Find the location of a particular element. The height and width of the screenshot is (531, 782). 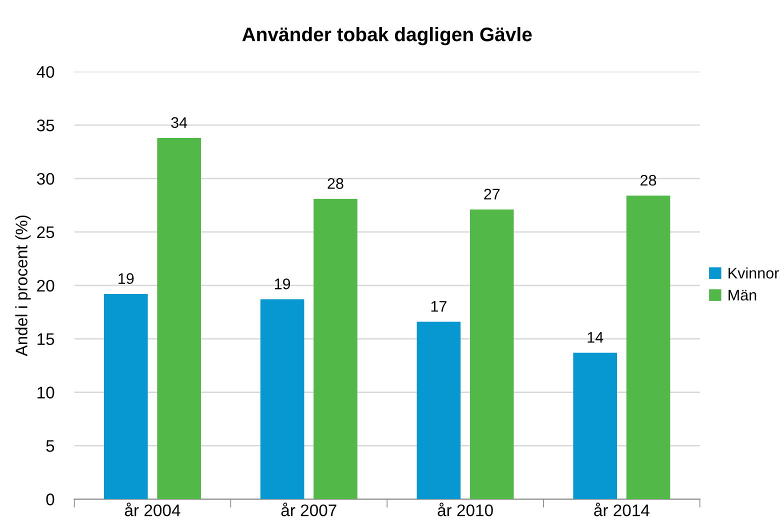

data-label: 34 is located at coordinates (179, 122).